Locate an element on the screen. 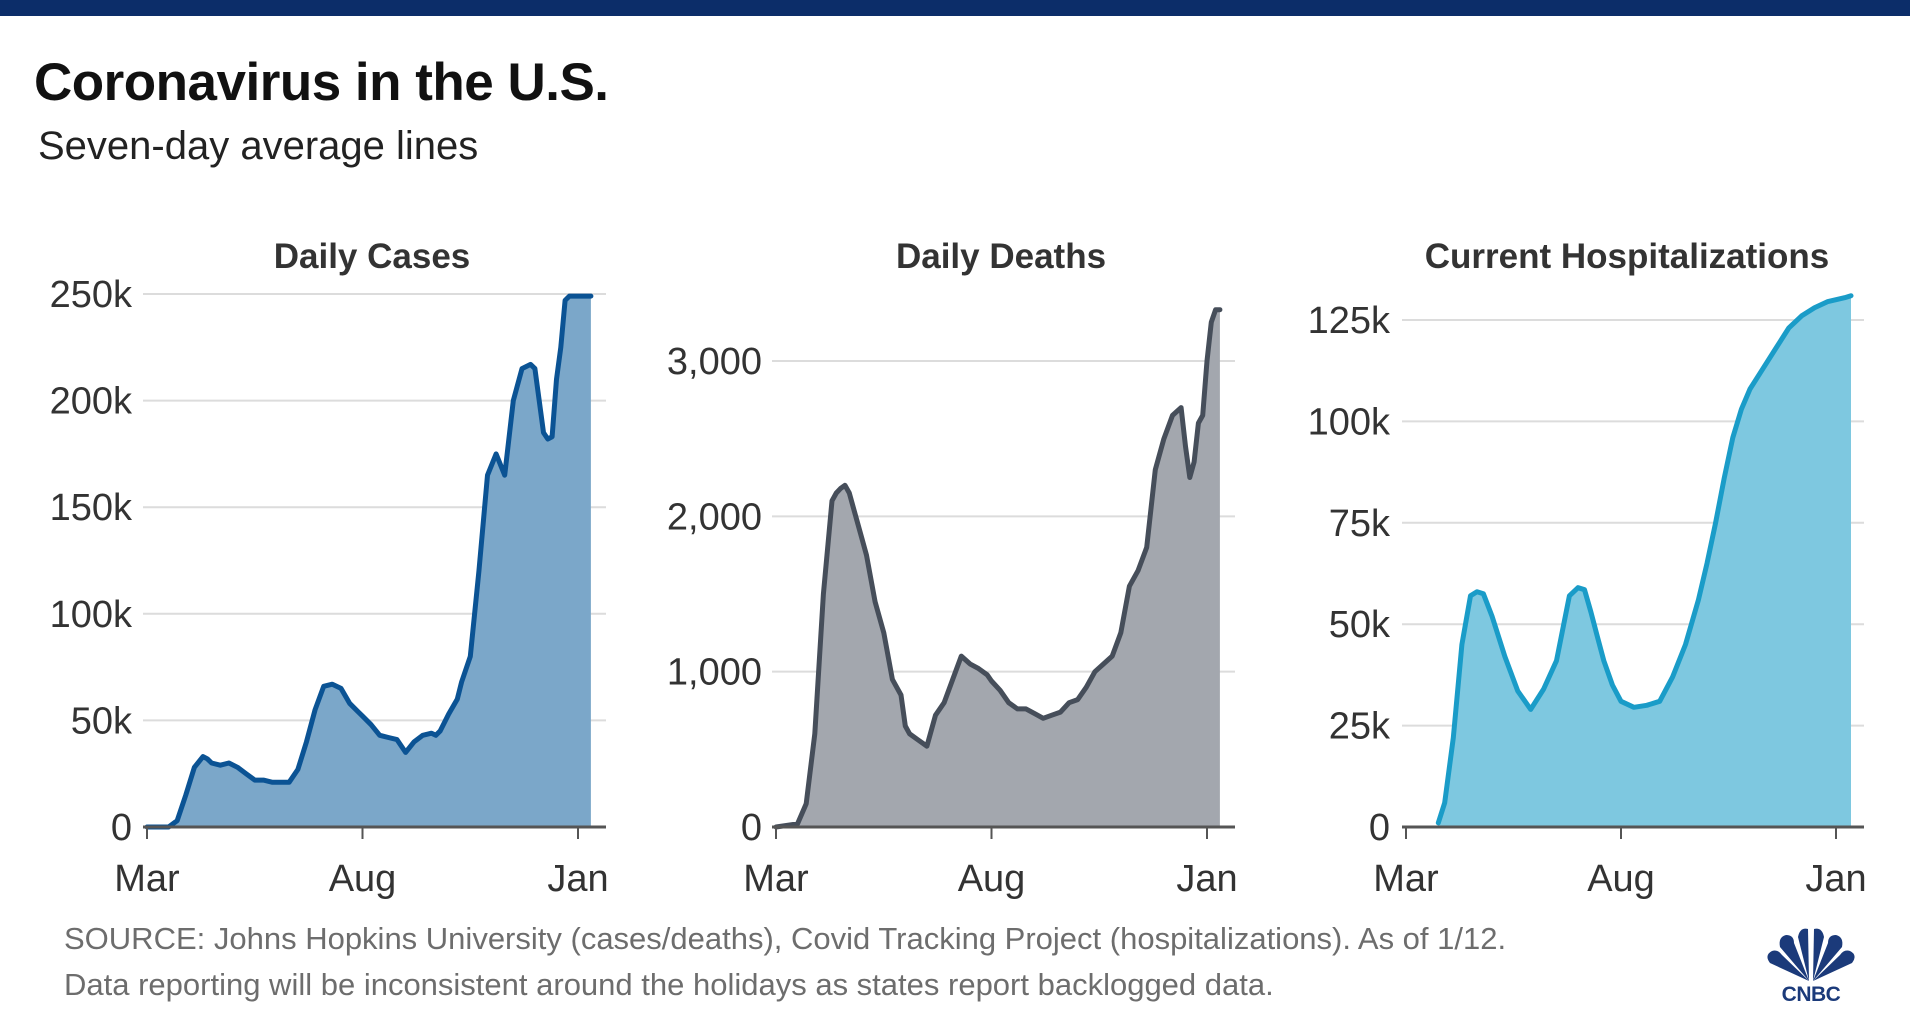  cnbc-peacock-icon is located at coordinates (1811, 954).